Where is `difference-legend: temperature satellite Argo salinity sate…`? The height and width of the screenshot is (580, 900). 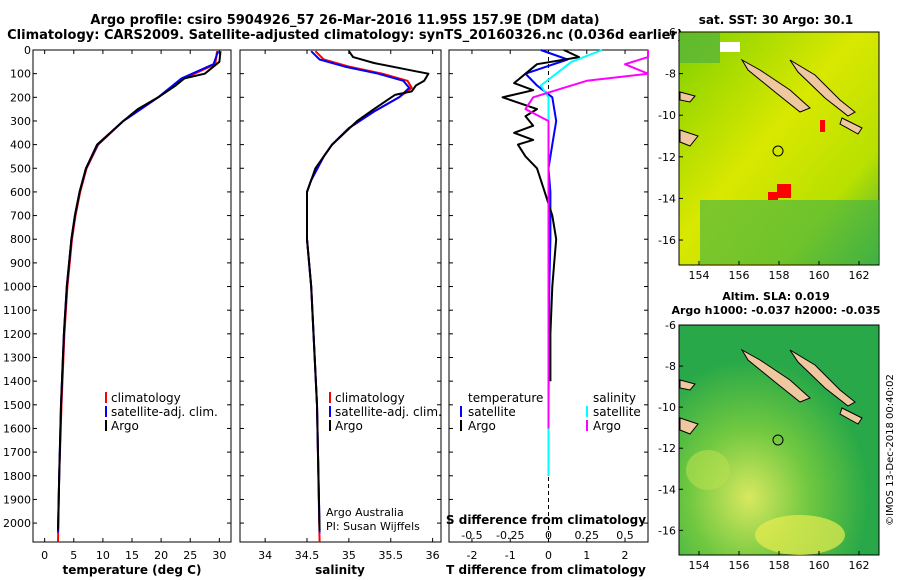
difference-legend: temperature satellite Argo salinity sate… is located at coordinates (550, 412).